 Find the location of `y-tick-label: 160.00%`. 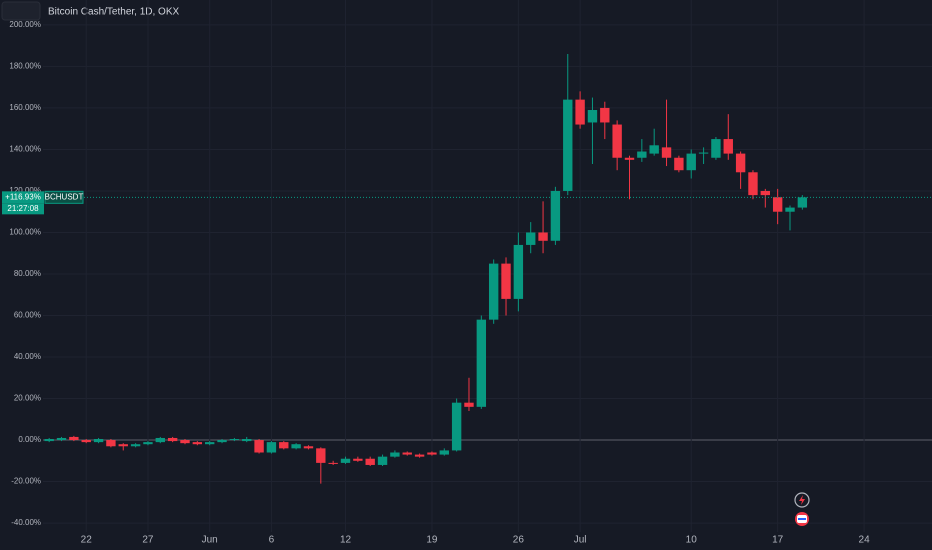

y-tick-label: 160.00% is located at coordinates (25, 107).